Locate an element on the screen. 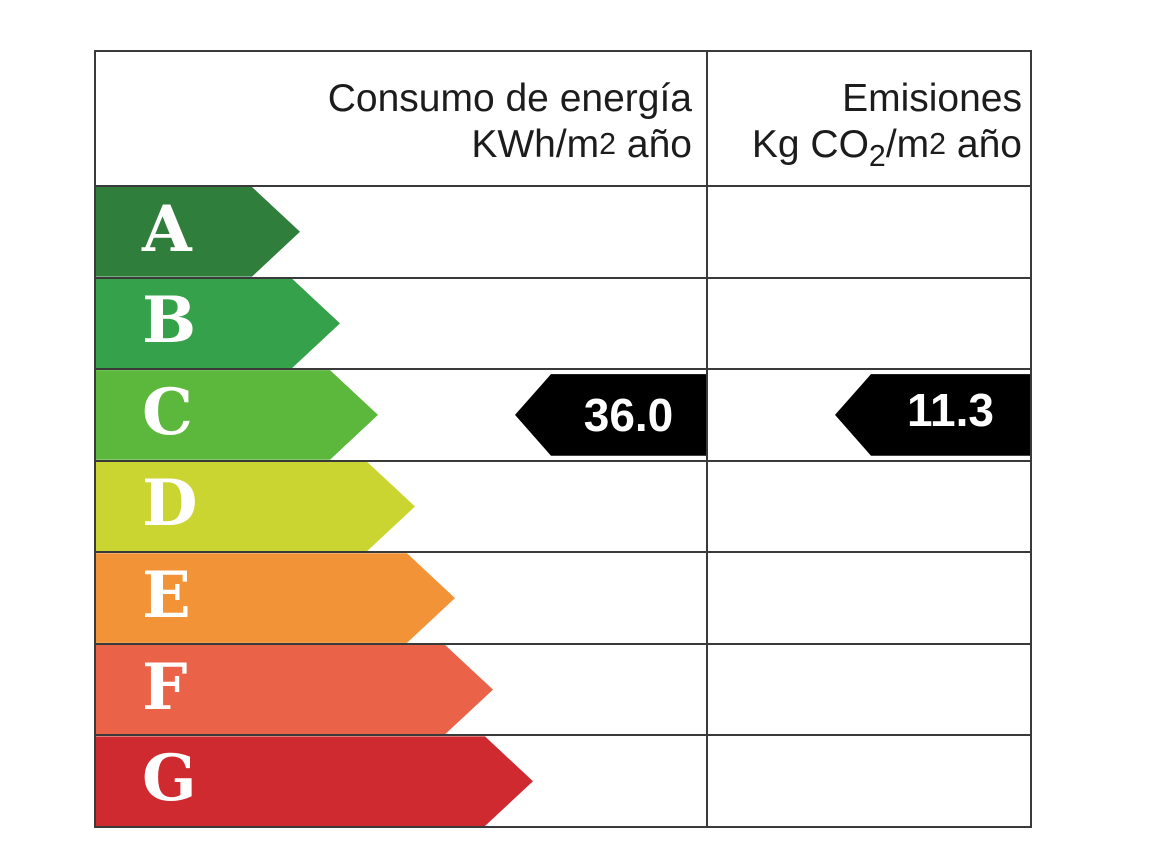  consumption-header-line1: Consumo de energía is located at coordinates (509, 98).